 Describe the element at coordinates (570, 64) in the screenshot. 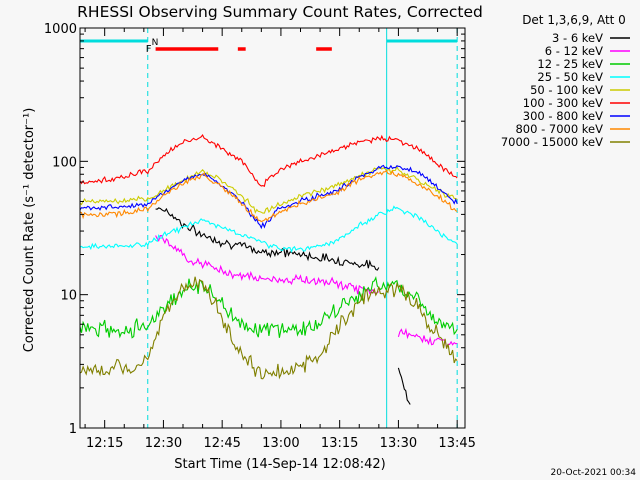

I see `legend-label: 12 - 25 keV` at that location.